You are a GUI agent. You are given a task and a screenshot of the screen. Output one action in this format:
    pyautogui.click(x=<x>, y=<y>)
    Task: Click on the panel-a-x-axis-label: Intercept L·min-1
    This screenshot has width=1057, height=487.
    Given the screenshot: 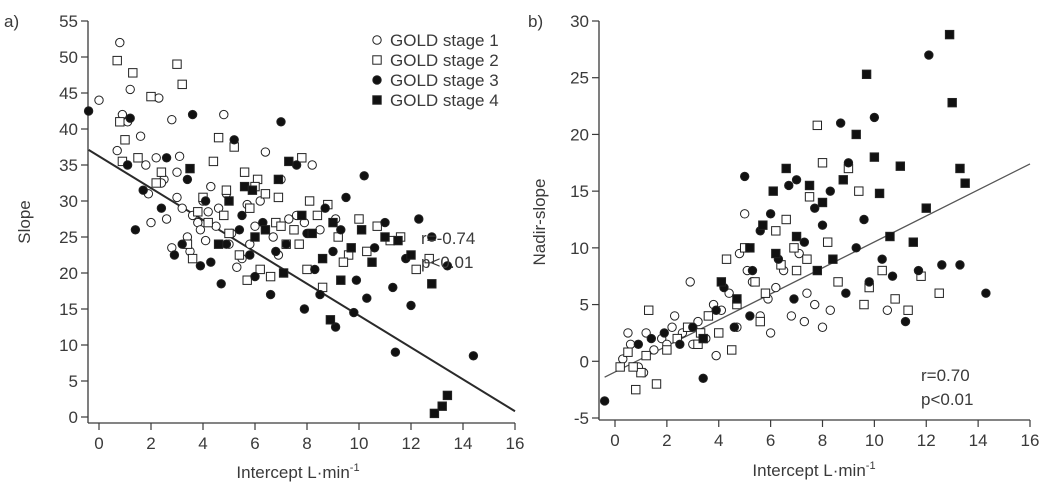 What is the action you would take?
    pyautogui.click(x=297, y=472)
    